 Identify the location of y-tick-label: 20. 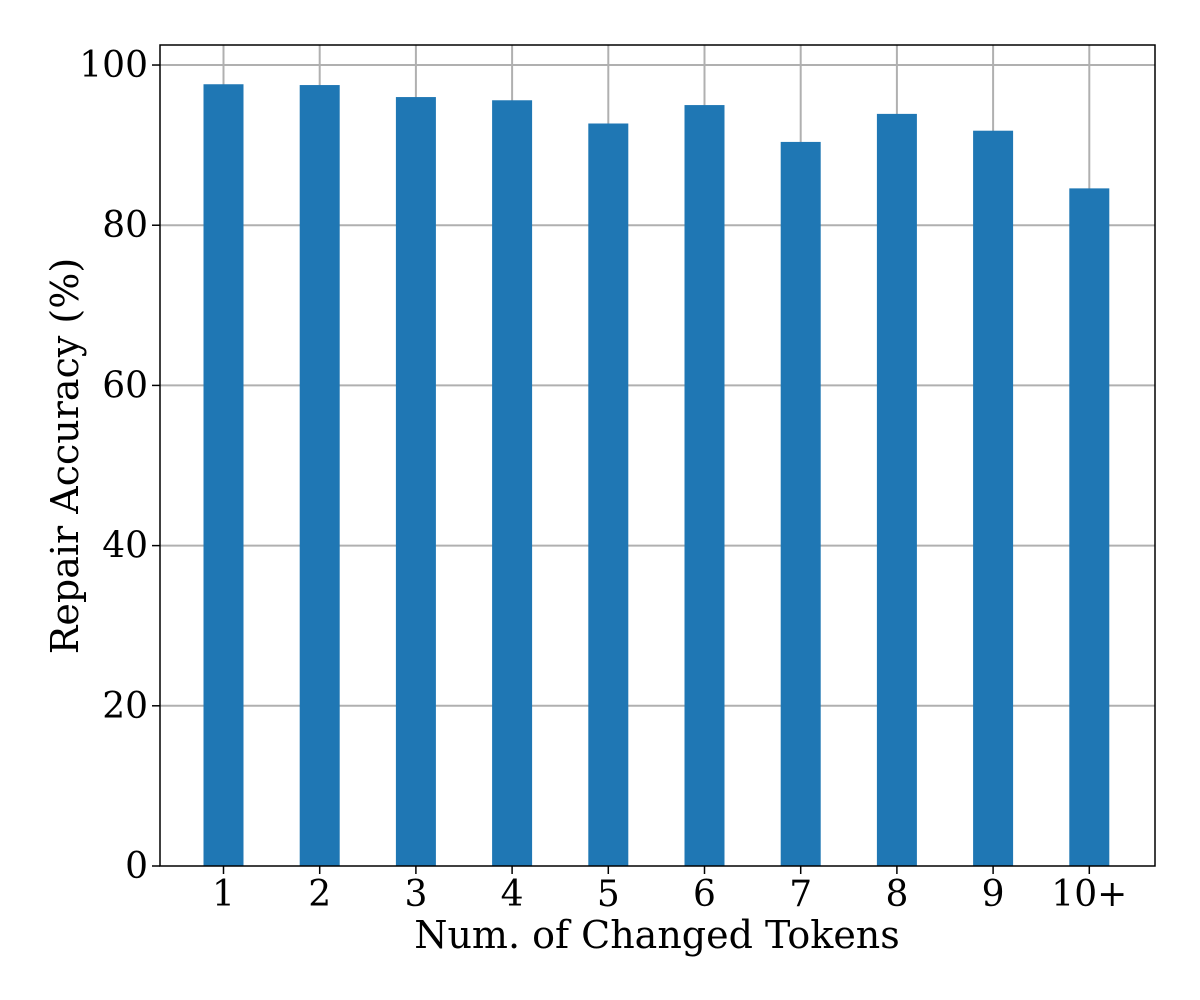
(125, 706).